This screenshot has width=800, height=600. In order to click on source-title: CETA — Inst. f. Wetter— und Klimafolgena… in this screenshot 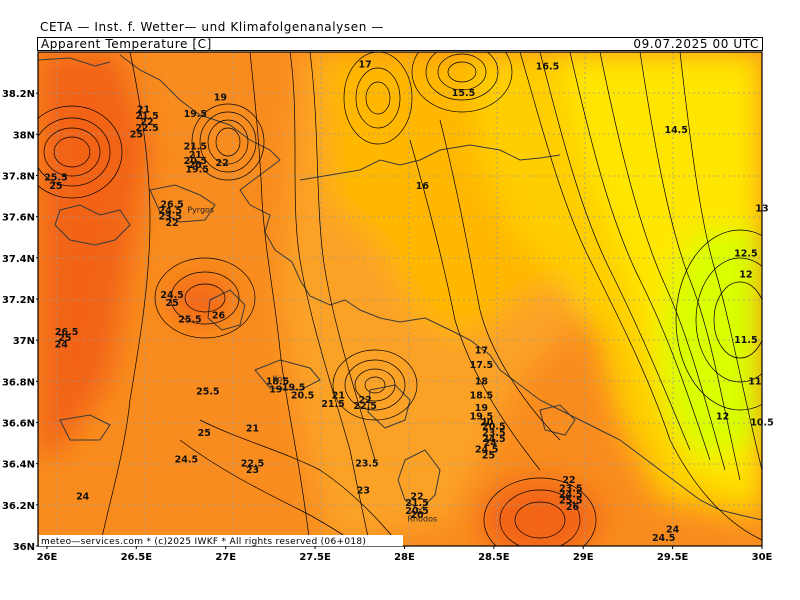, I will do `click(212, 27)`.